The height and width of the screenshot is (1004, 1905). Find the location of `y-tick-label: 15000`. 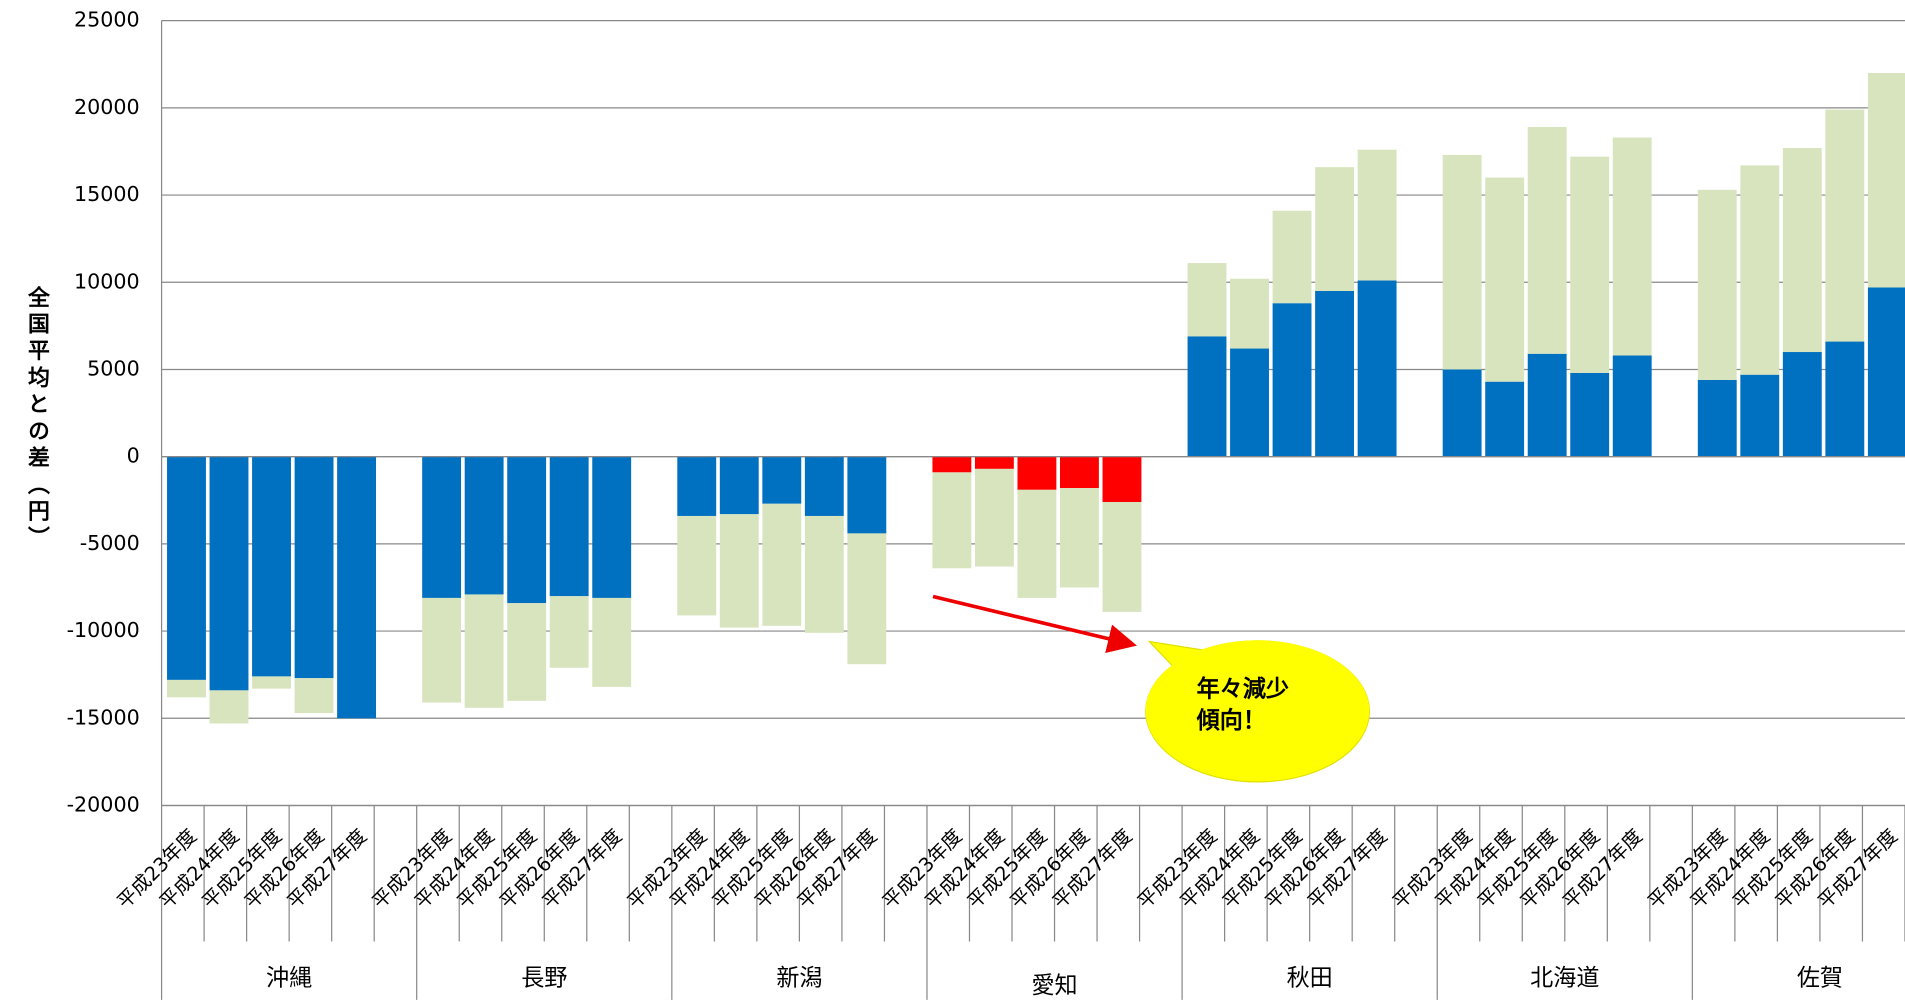

y-tick-label: 15000 is located at coordinates (107, 194).